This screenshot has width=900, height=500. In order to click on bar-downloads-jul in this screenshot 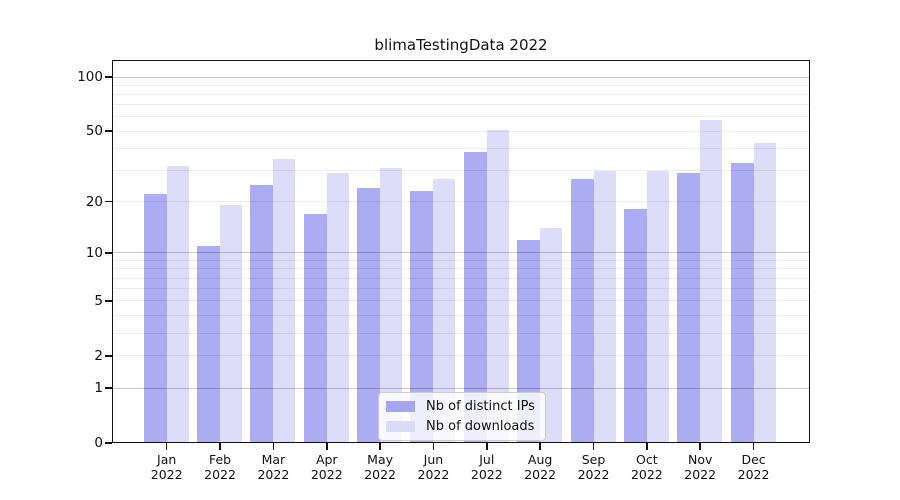, I will do `click(497, 286)`.